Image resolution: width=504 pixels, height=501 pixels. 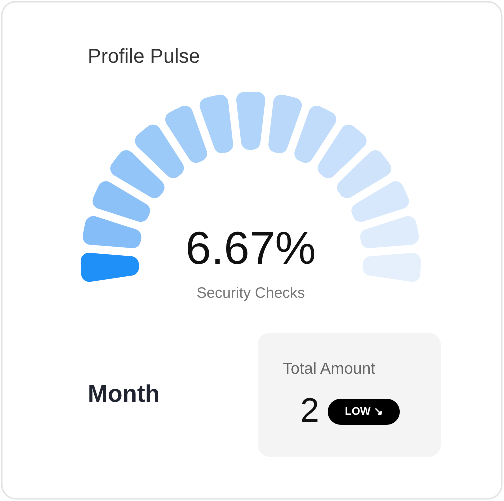 What do you see at coordinates (124, 394) in the screenshot?
I see `text: Month` at bounding box center [124, 394].